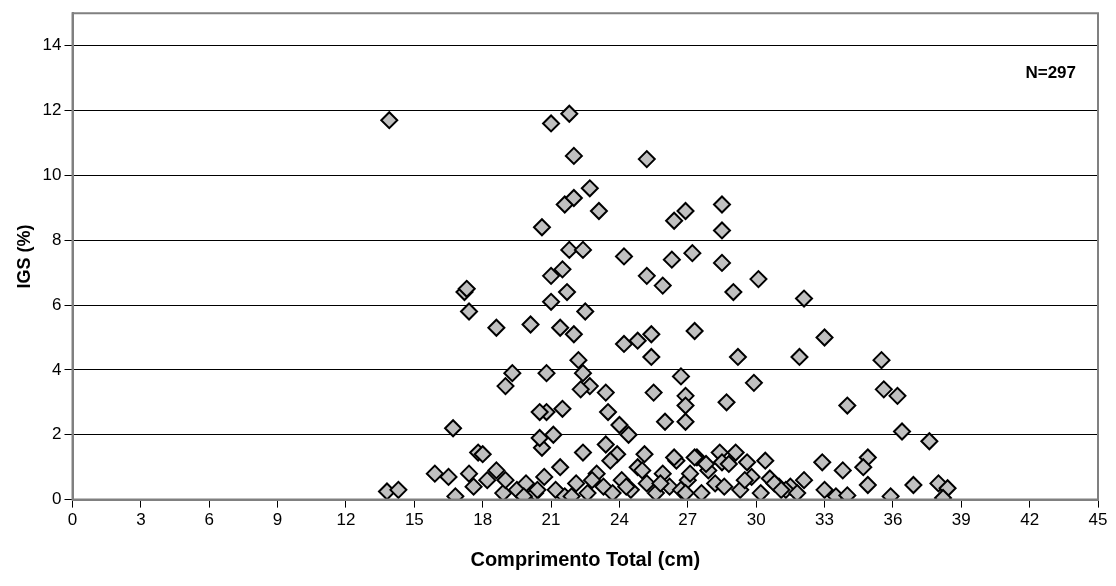  What do you see at coordinates (57, 499) in the screenshot?
I see `y-tick-label: 0` at bounding box center [57, 499].